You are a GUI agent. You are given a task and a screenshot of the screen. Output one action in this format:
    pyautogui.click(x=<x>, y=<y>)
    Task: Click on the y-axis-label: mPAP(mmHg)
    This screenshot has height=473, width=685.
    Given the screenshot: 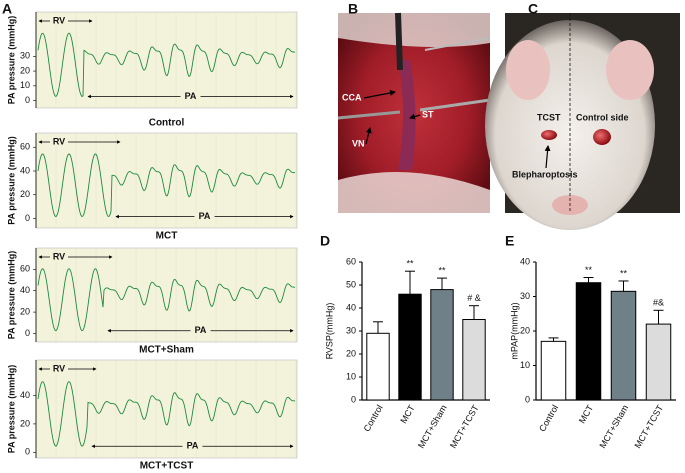 What is the action you would take?
    pyautogui.click(x=514, y=330)
    